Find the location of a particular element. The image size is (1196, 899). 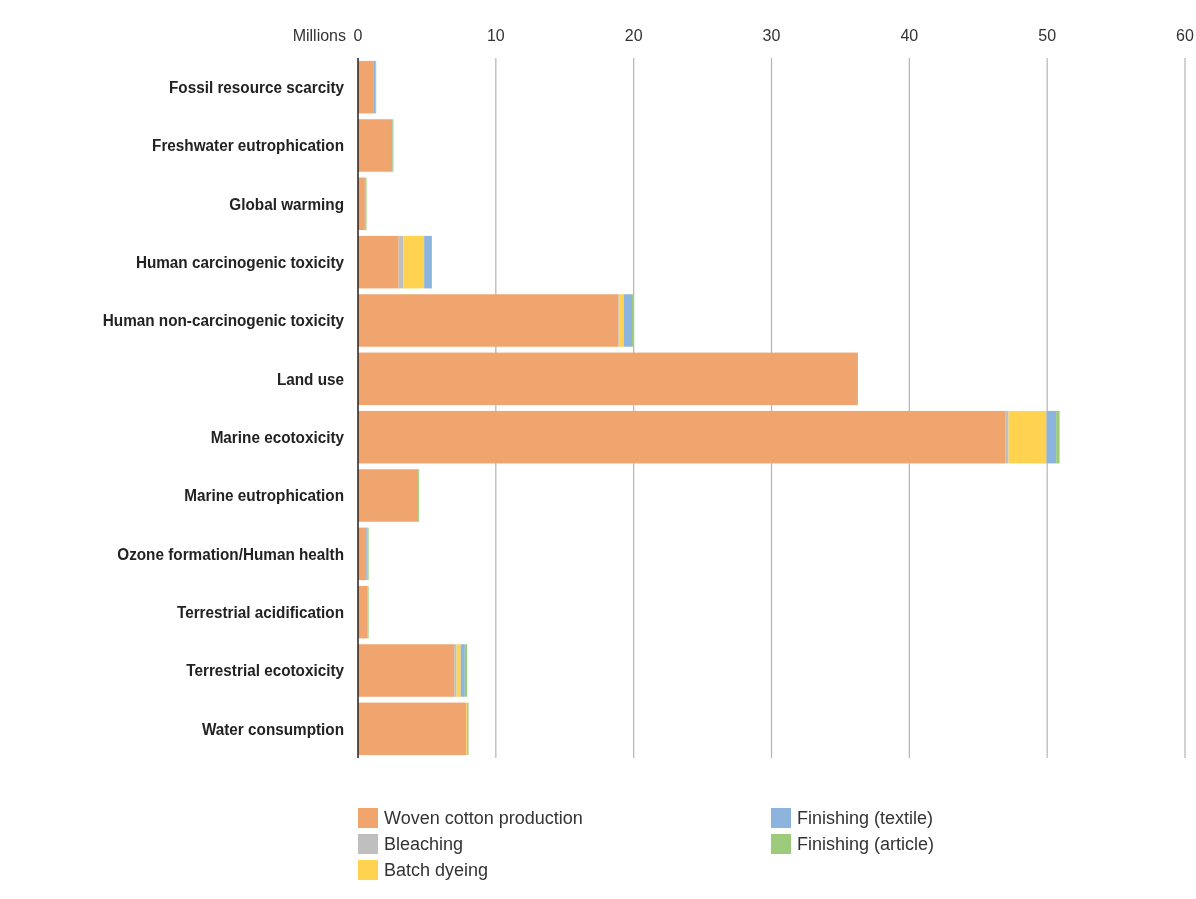

legend-label: Finishing (article) is located at coordinates (866, 844).